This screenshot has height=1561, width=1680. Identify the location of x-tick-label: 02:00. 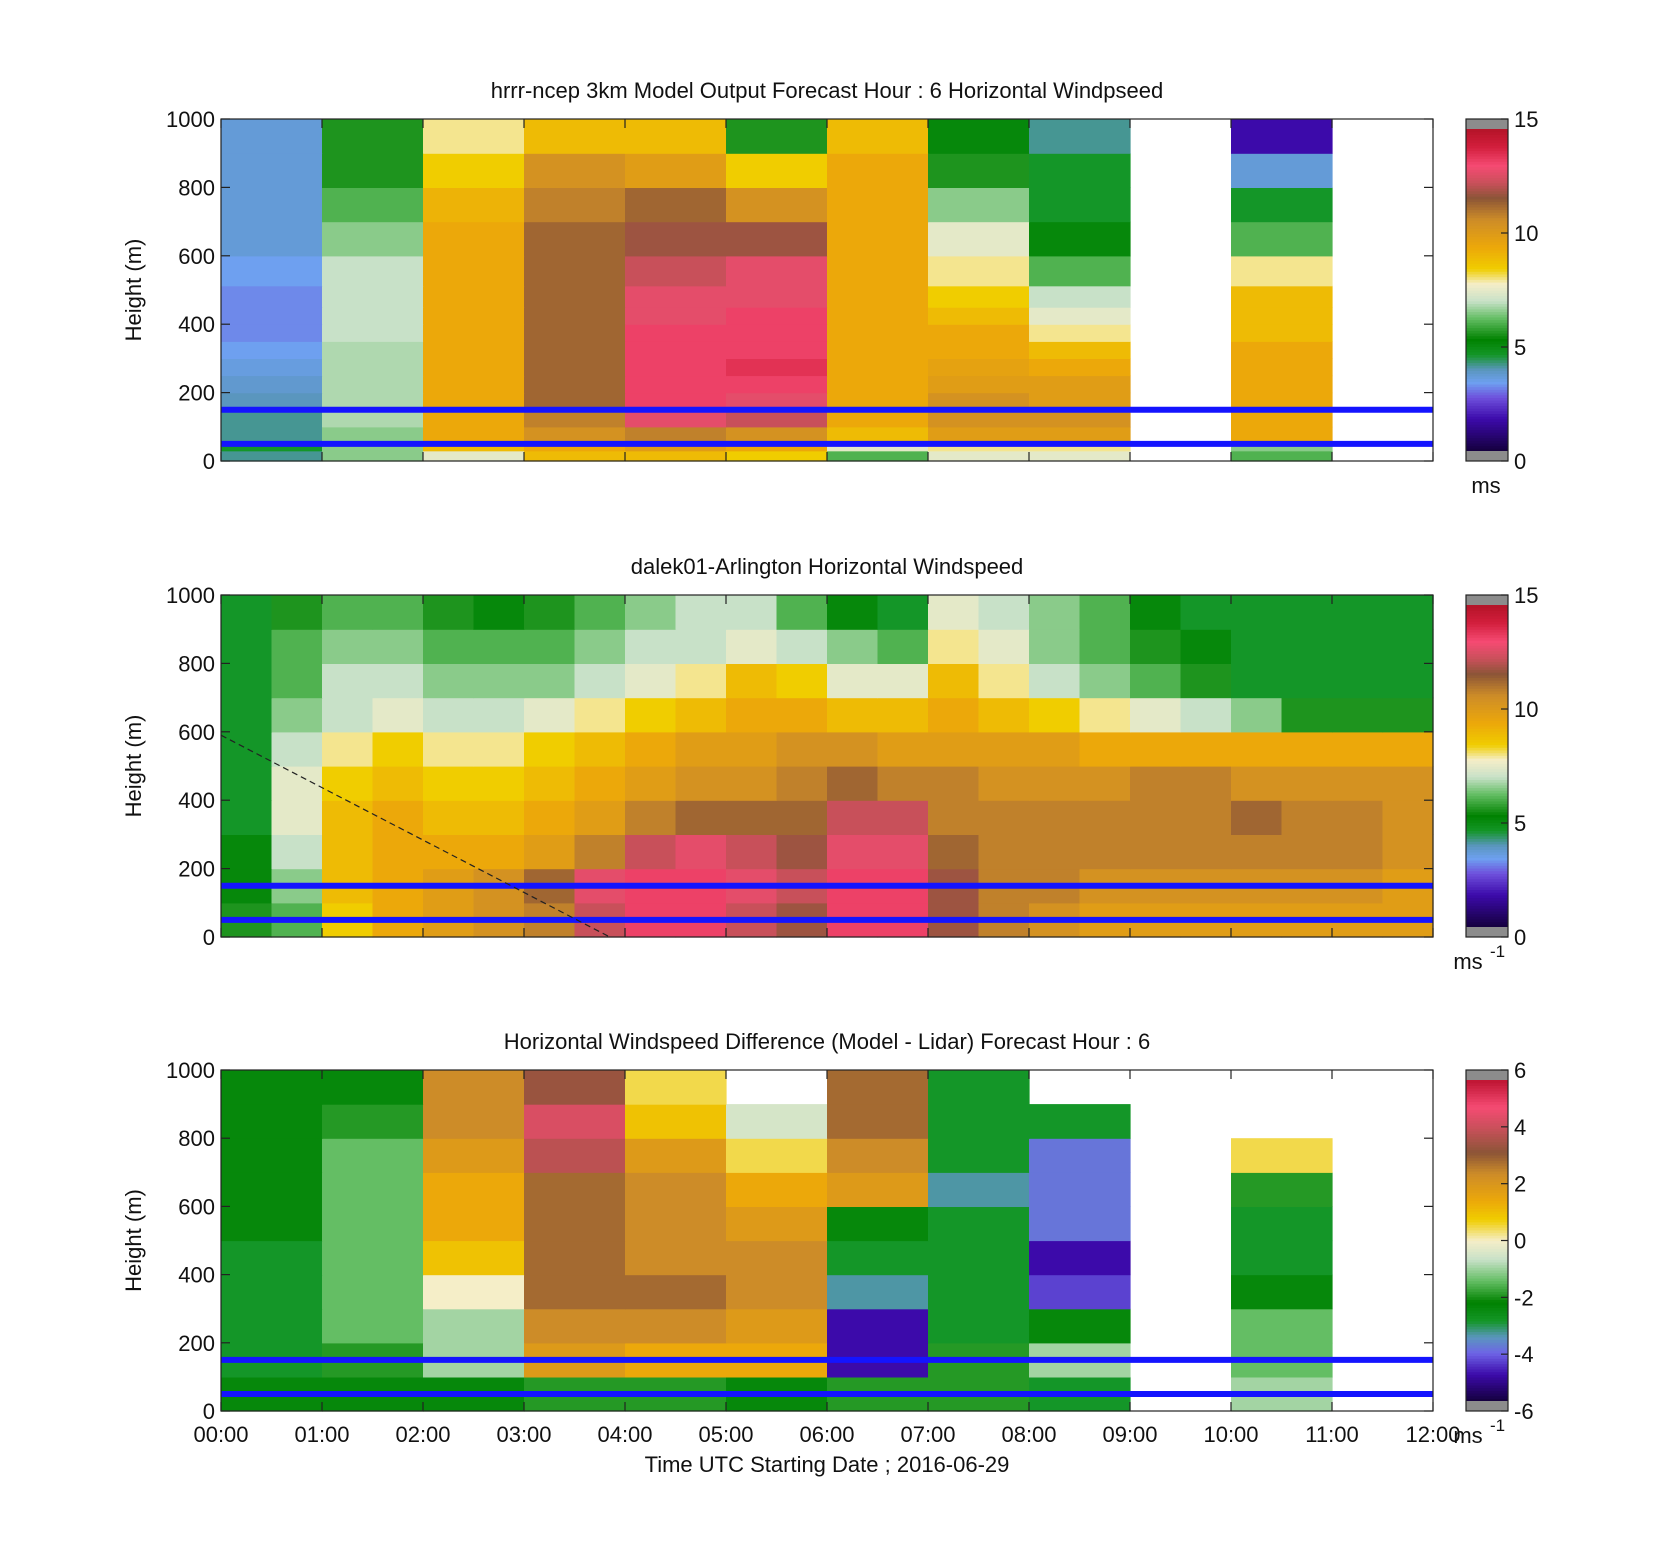
(422, 1434).